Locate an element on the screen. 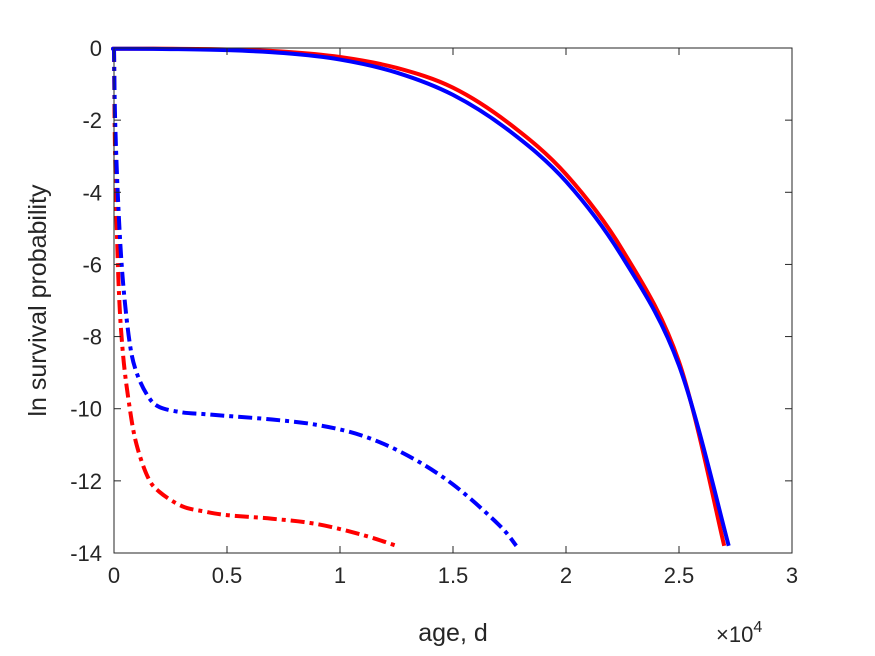 This screenshot has width=875, height=656. y-tick-label: -12 is located at coordinates (86, 481).